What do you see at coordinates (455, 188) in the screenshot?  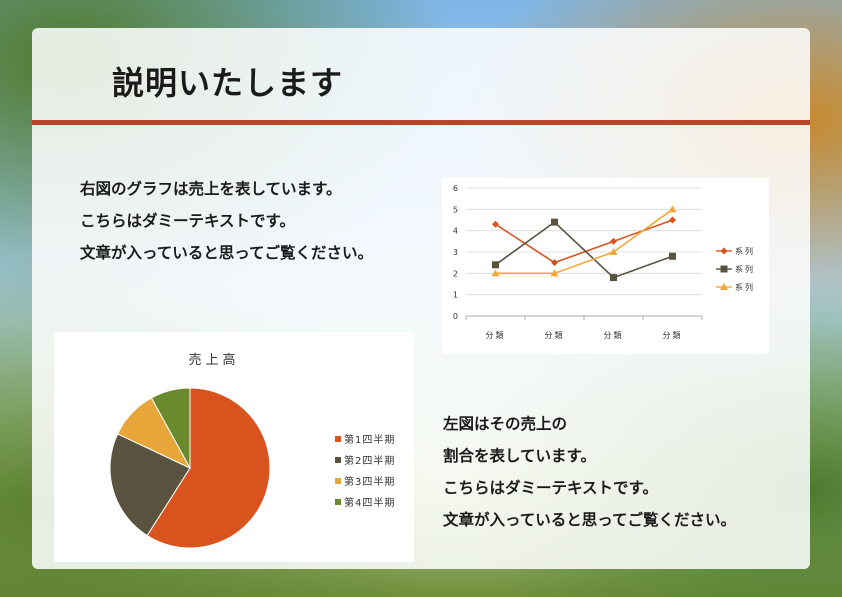 I see `y-tick-label: 6` at bounding box center [455, 188].